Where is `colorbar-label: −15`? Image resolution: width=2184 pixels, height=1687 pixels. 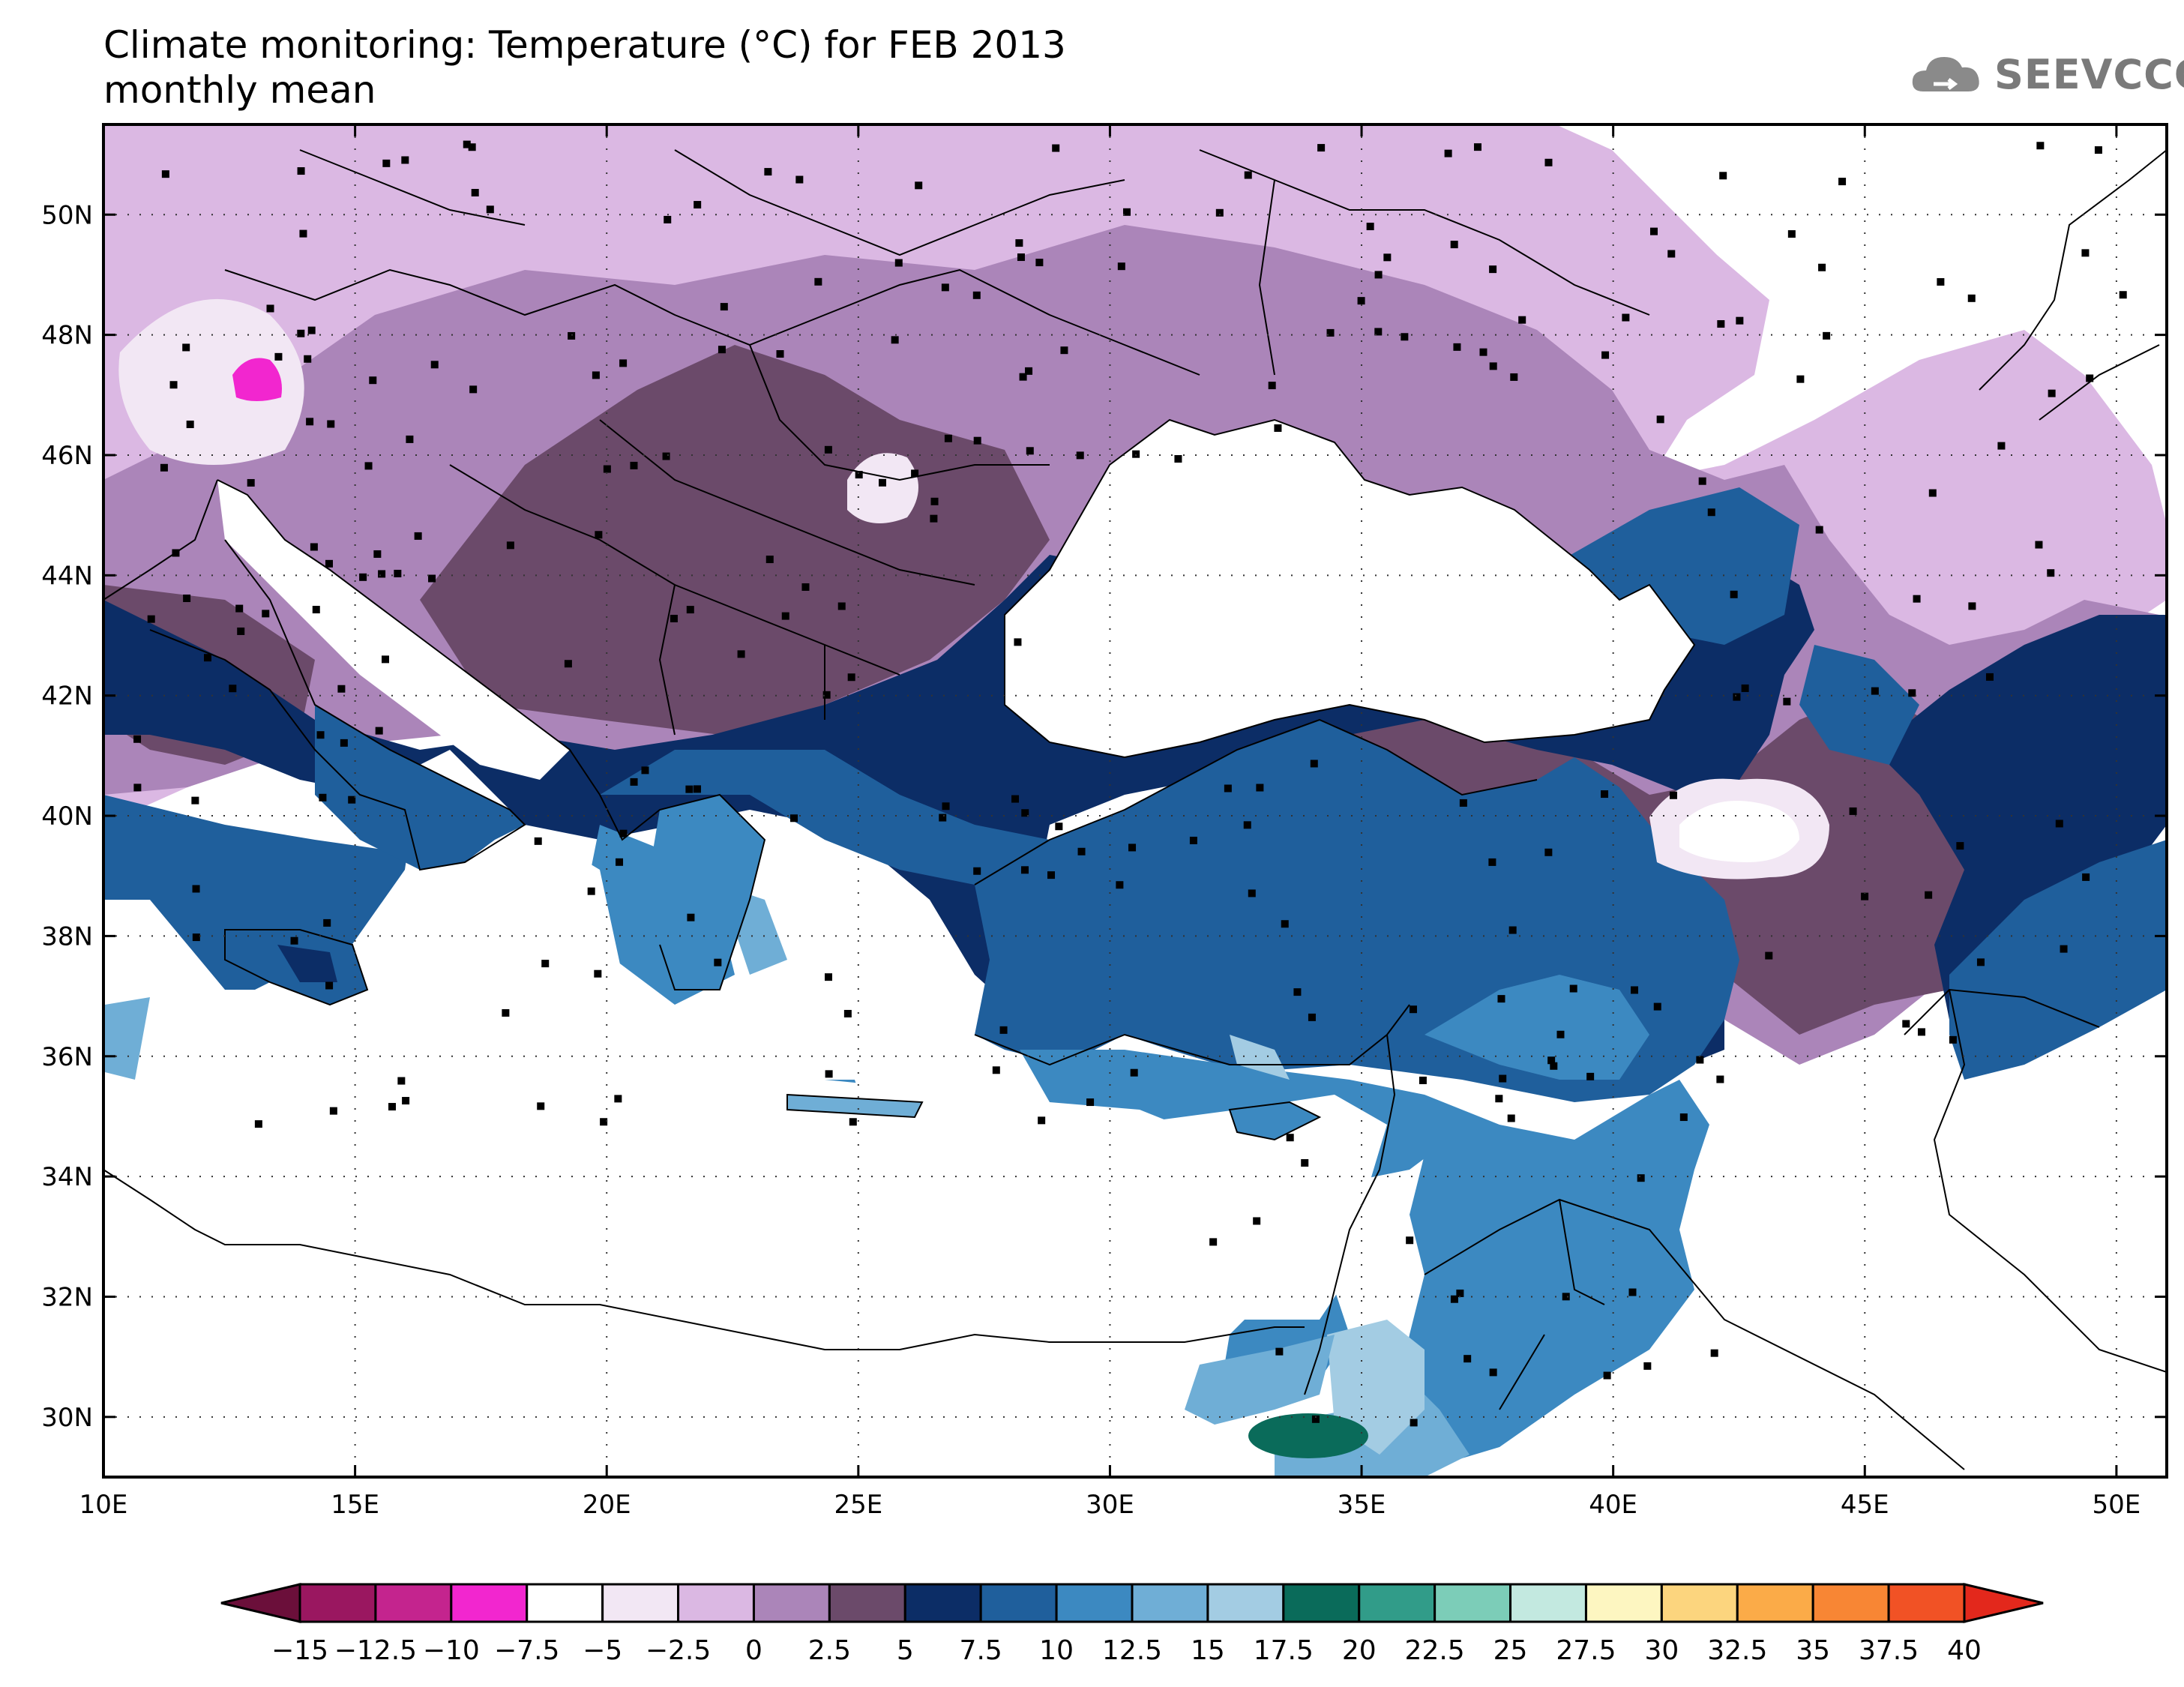 colorbar-label: −15 is located at coordinates (299, 1650).